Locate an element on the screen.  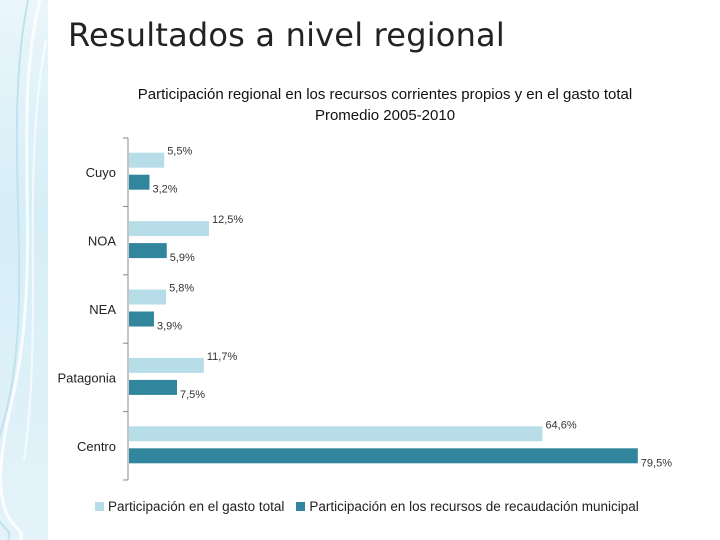
slide-title: Resultados a nivel regional is located at coordinates (286, 35).